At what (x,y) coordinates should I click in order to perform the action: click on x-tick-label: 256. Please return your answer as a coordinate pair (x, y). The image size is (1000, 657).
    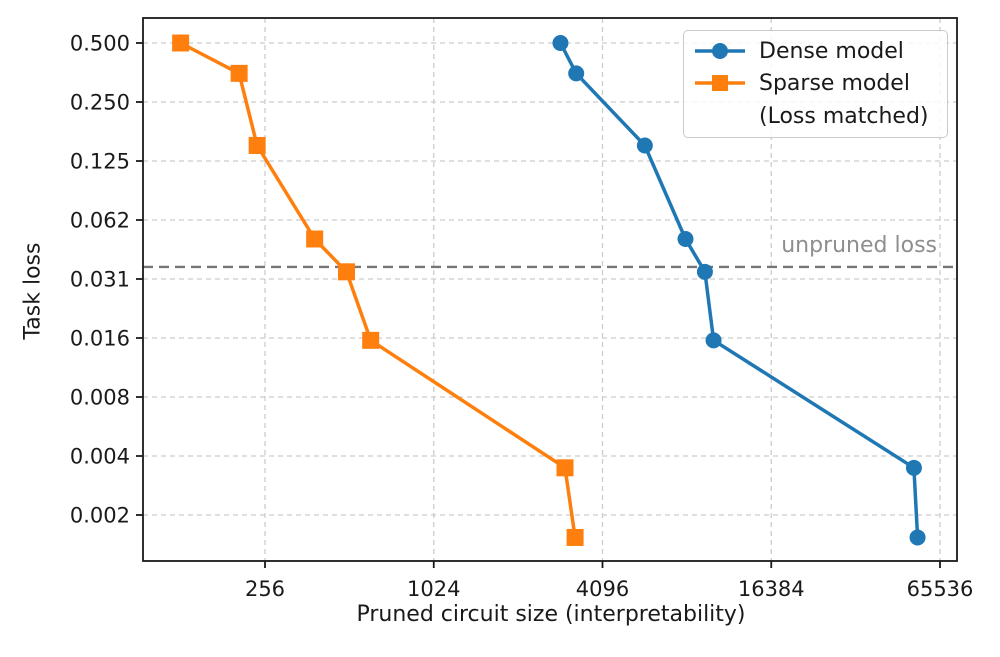
    Looking at the image, I should click on (265, 589).